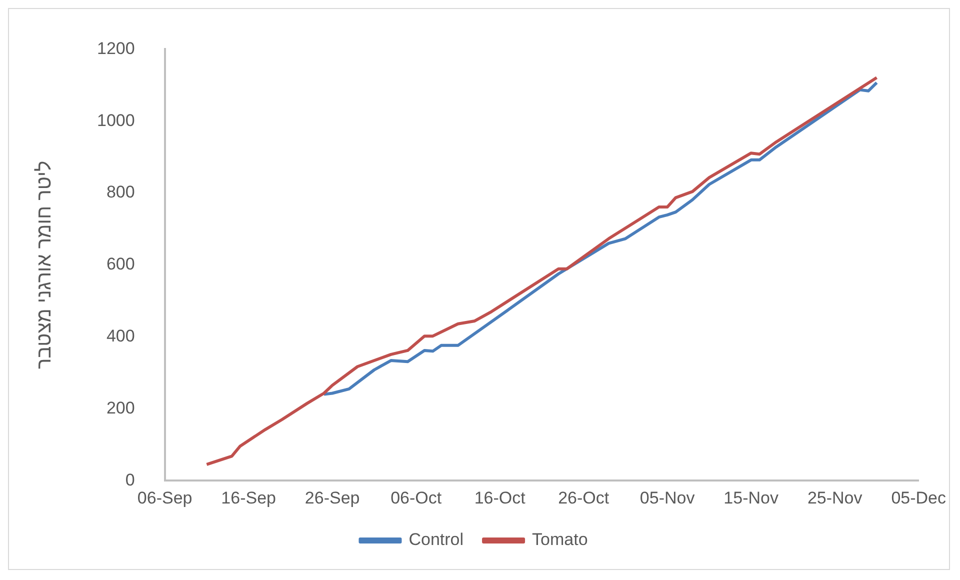 Image resolution: width=960 pixels, height=580 pixels. What do you see at coordinates (584, 498) in the screenshot?
I see `x-tick-label: 26-Oct` at bounding box center [584, 498].